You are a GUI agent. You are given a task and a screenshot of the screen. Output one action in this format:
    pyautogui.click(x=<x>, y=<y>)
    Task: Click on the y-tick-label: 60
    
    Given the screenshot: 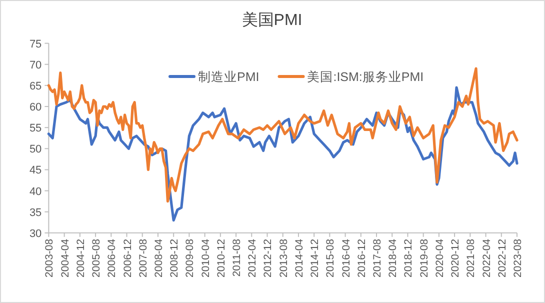 What is the action you would take?
    pyautogui.click(x=35, y=108)
    